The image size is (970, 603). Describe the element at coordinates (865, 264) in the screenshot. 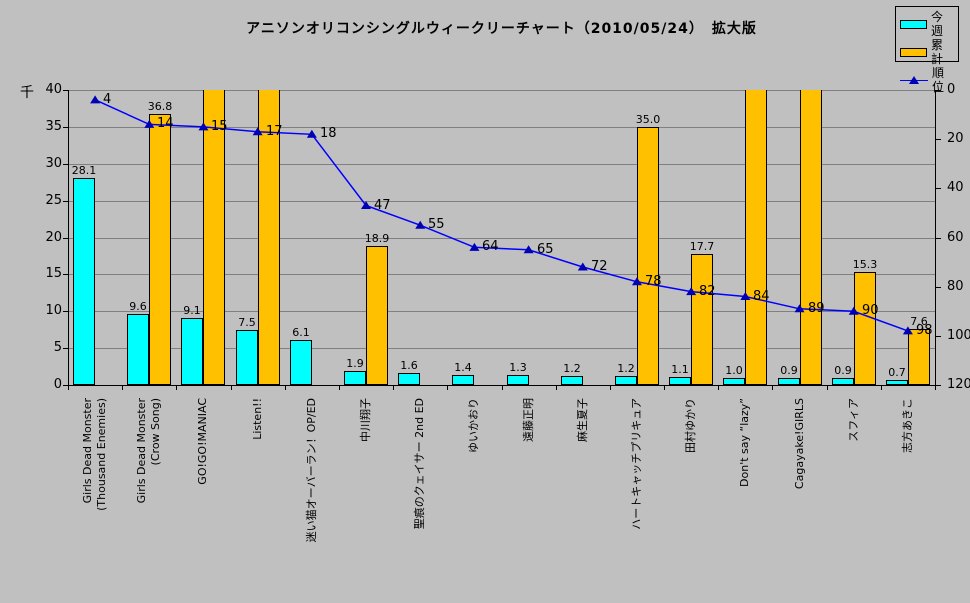

I see `cumulative-bar-value-label: 15.3` at that location.